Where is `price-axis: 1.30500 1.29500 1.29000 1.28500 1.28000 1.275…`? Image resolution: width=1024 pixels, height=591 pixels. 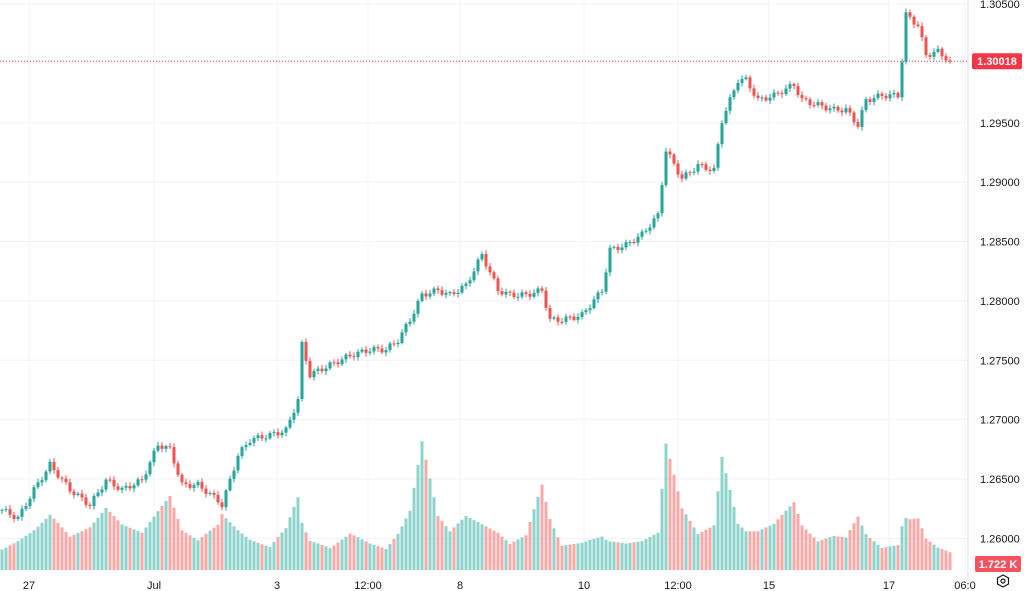 price-axis: 1.30500 1.29500 1.29000 1.28500 1.28000 1.275… is located at coordinates (1000, 272).